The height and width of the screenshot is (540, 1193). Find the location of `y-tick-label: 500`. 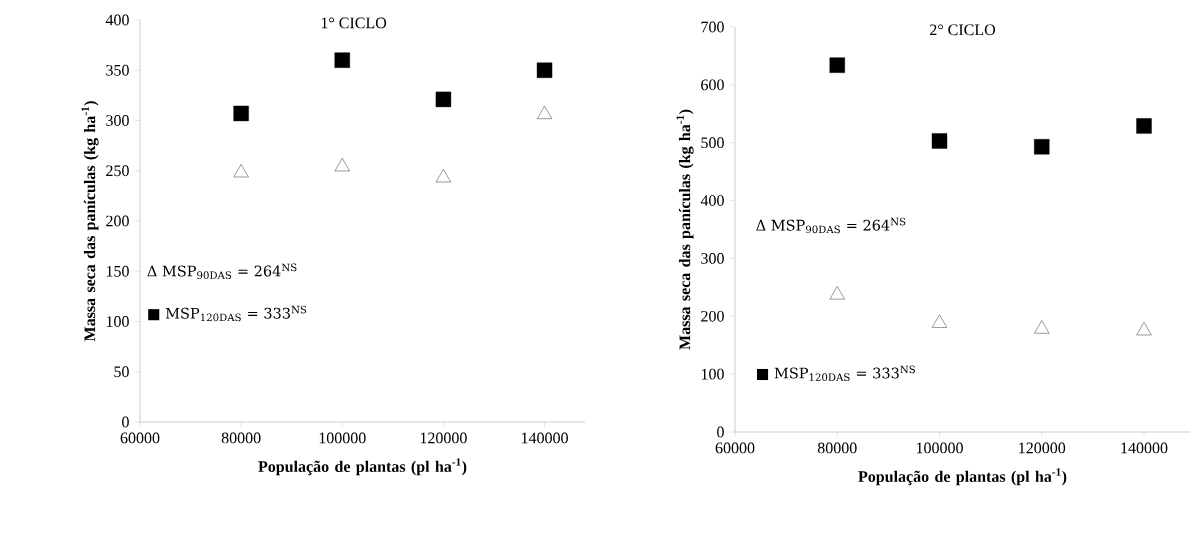

y-tick-label: 500 is located at coordinates (712, 143).